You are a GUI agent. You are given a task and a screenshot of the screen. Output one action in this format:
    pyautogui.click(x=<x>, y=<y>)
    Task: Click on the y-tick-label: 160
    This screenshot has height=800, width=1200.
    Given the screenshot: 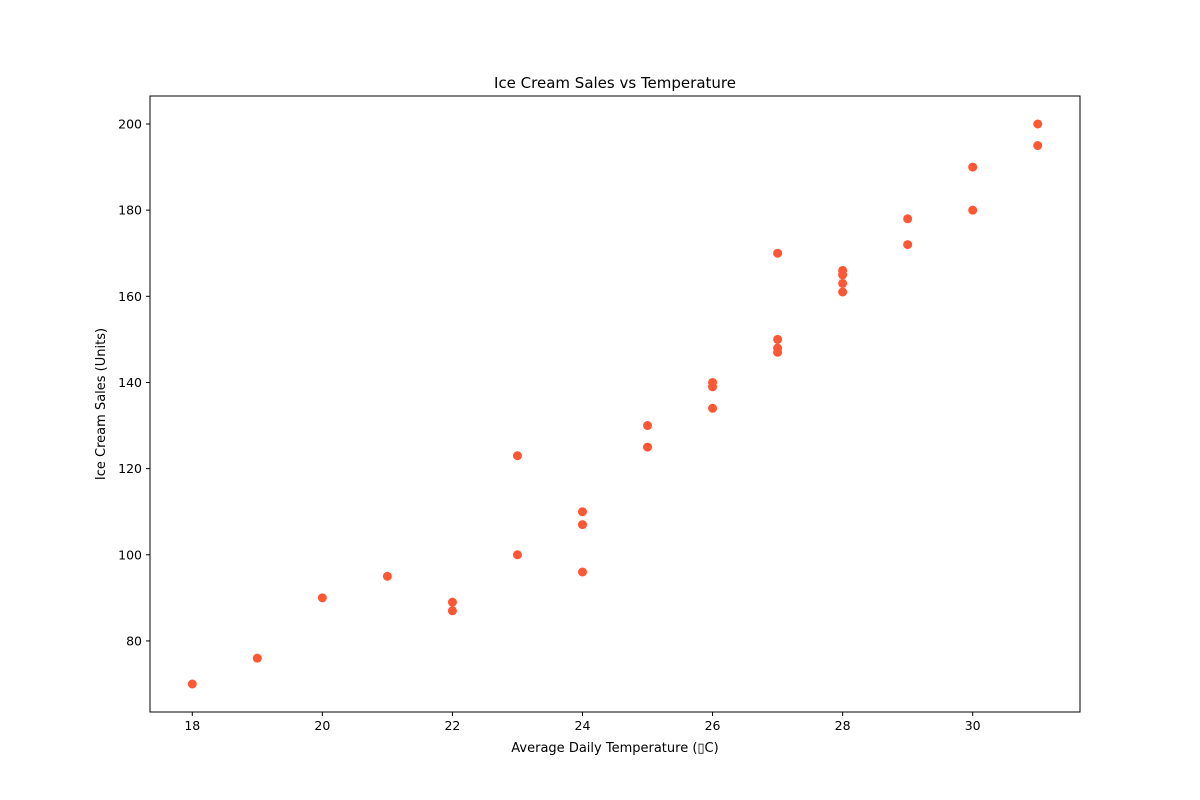 What is the action you would take?
    pyautogui.click(x=130, y=296)
    